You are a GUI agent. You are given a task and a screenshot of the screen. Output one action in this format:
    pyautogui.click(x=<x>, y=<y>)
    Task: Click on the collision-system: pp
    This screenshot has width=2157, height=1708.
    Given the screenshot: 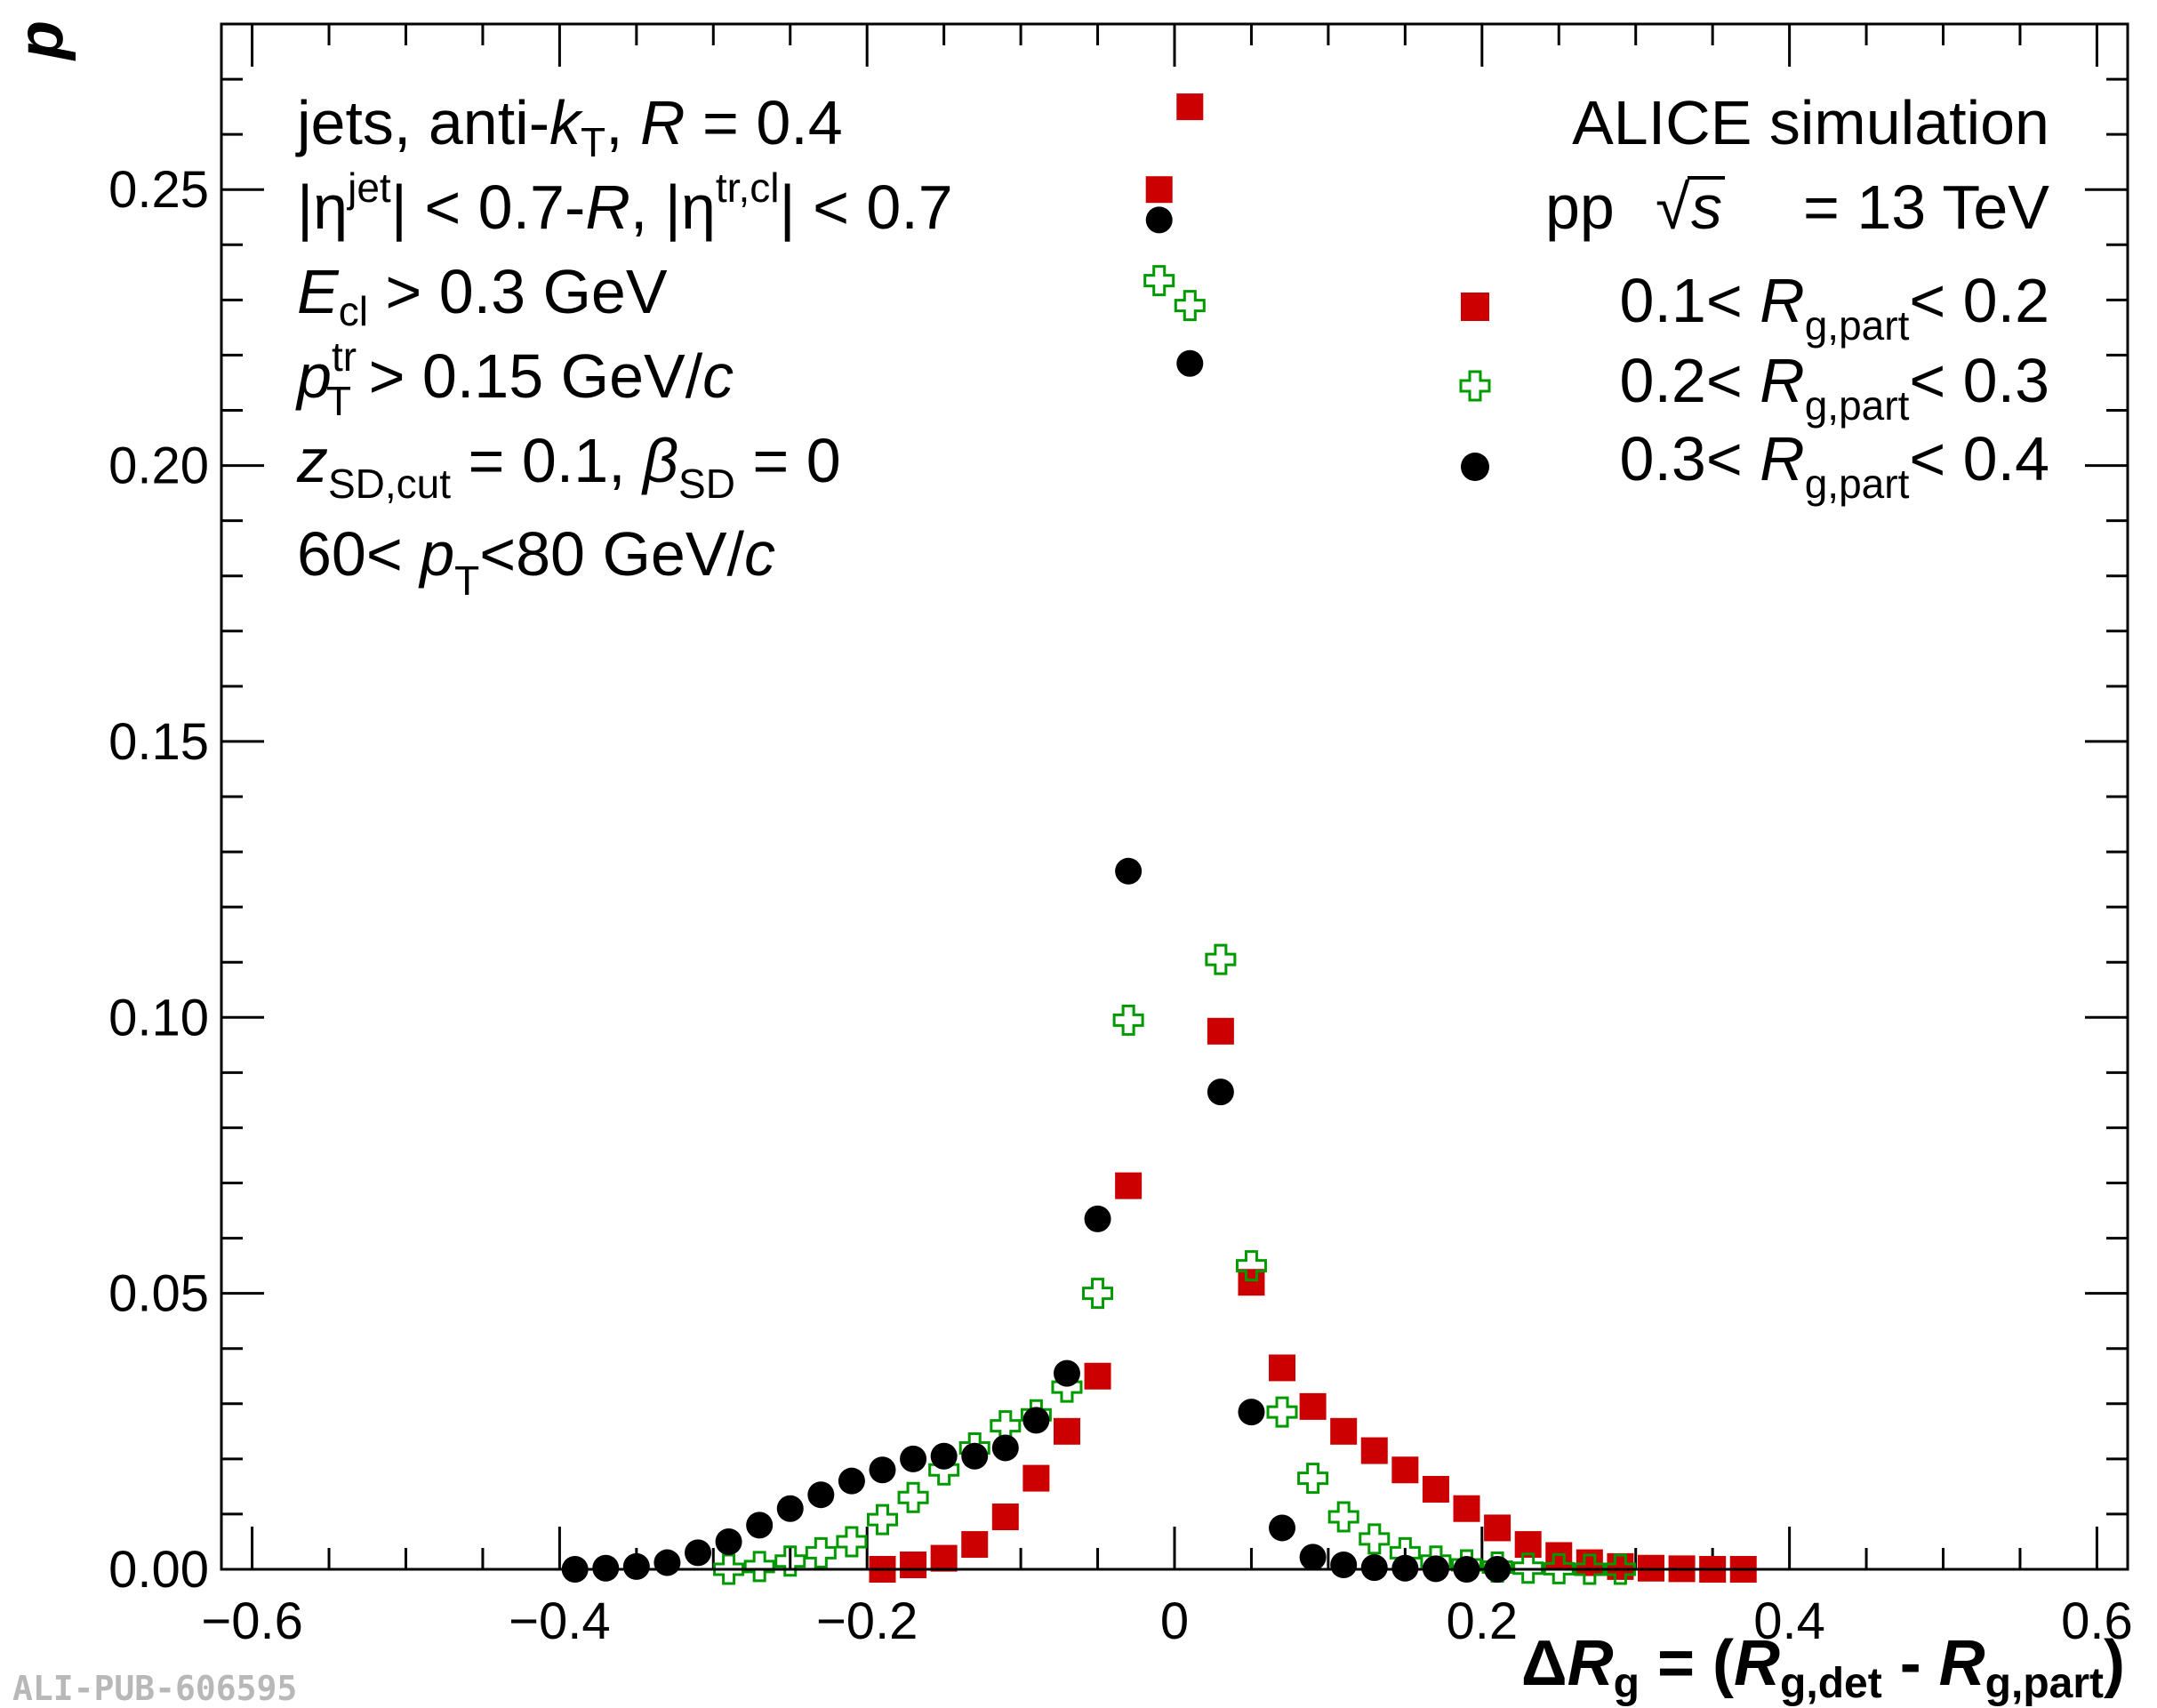 What is the action you would take?
    pyautogui.click(x=1580, y=207)
    